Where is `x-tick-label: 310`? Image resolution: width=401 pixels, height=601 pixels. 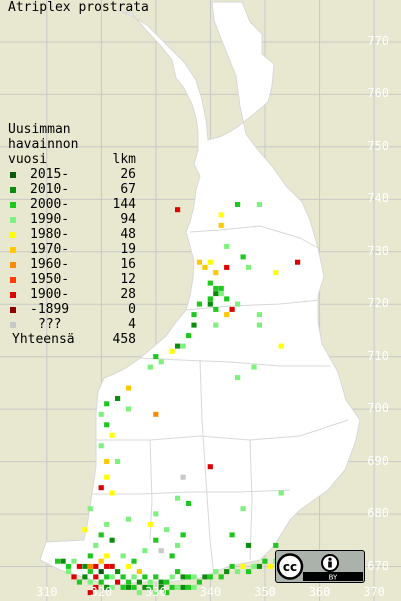
x-tick-label: 310 is located at coordinates (46, 592).